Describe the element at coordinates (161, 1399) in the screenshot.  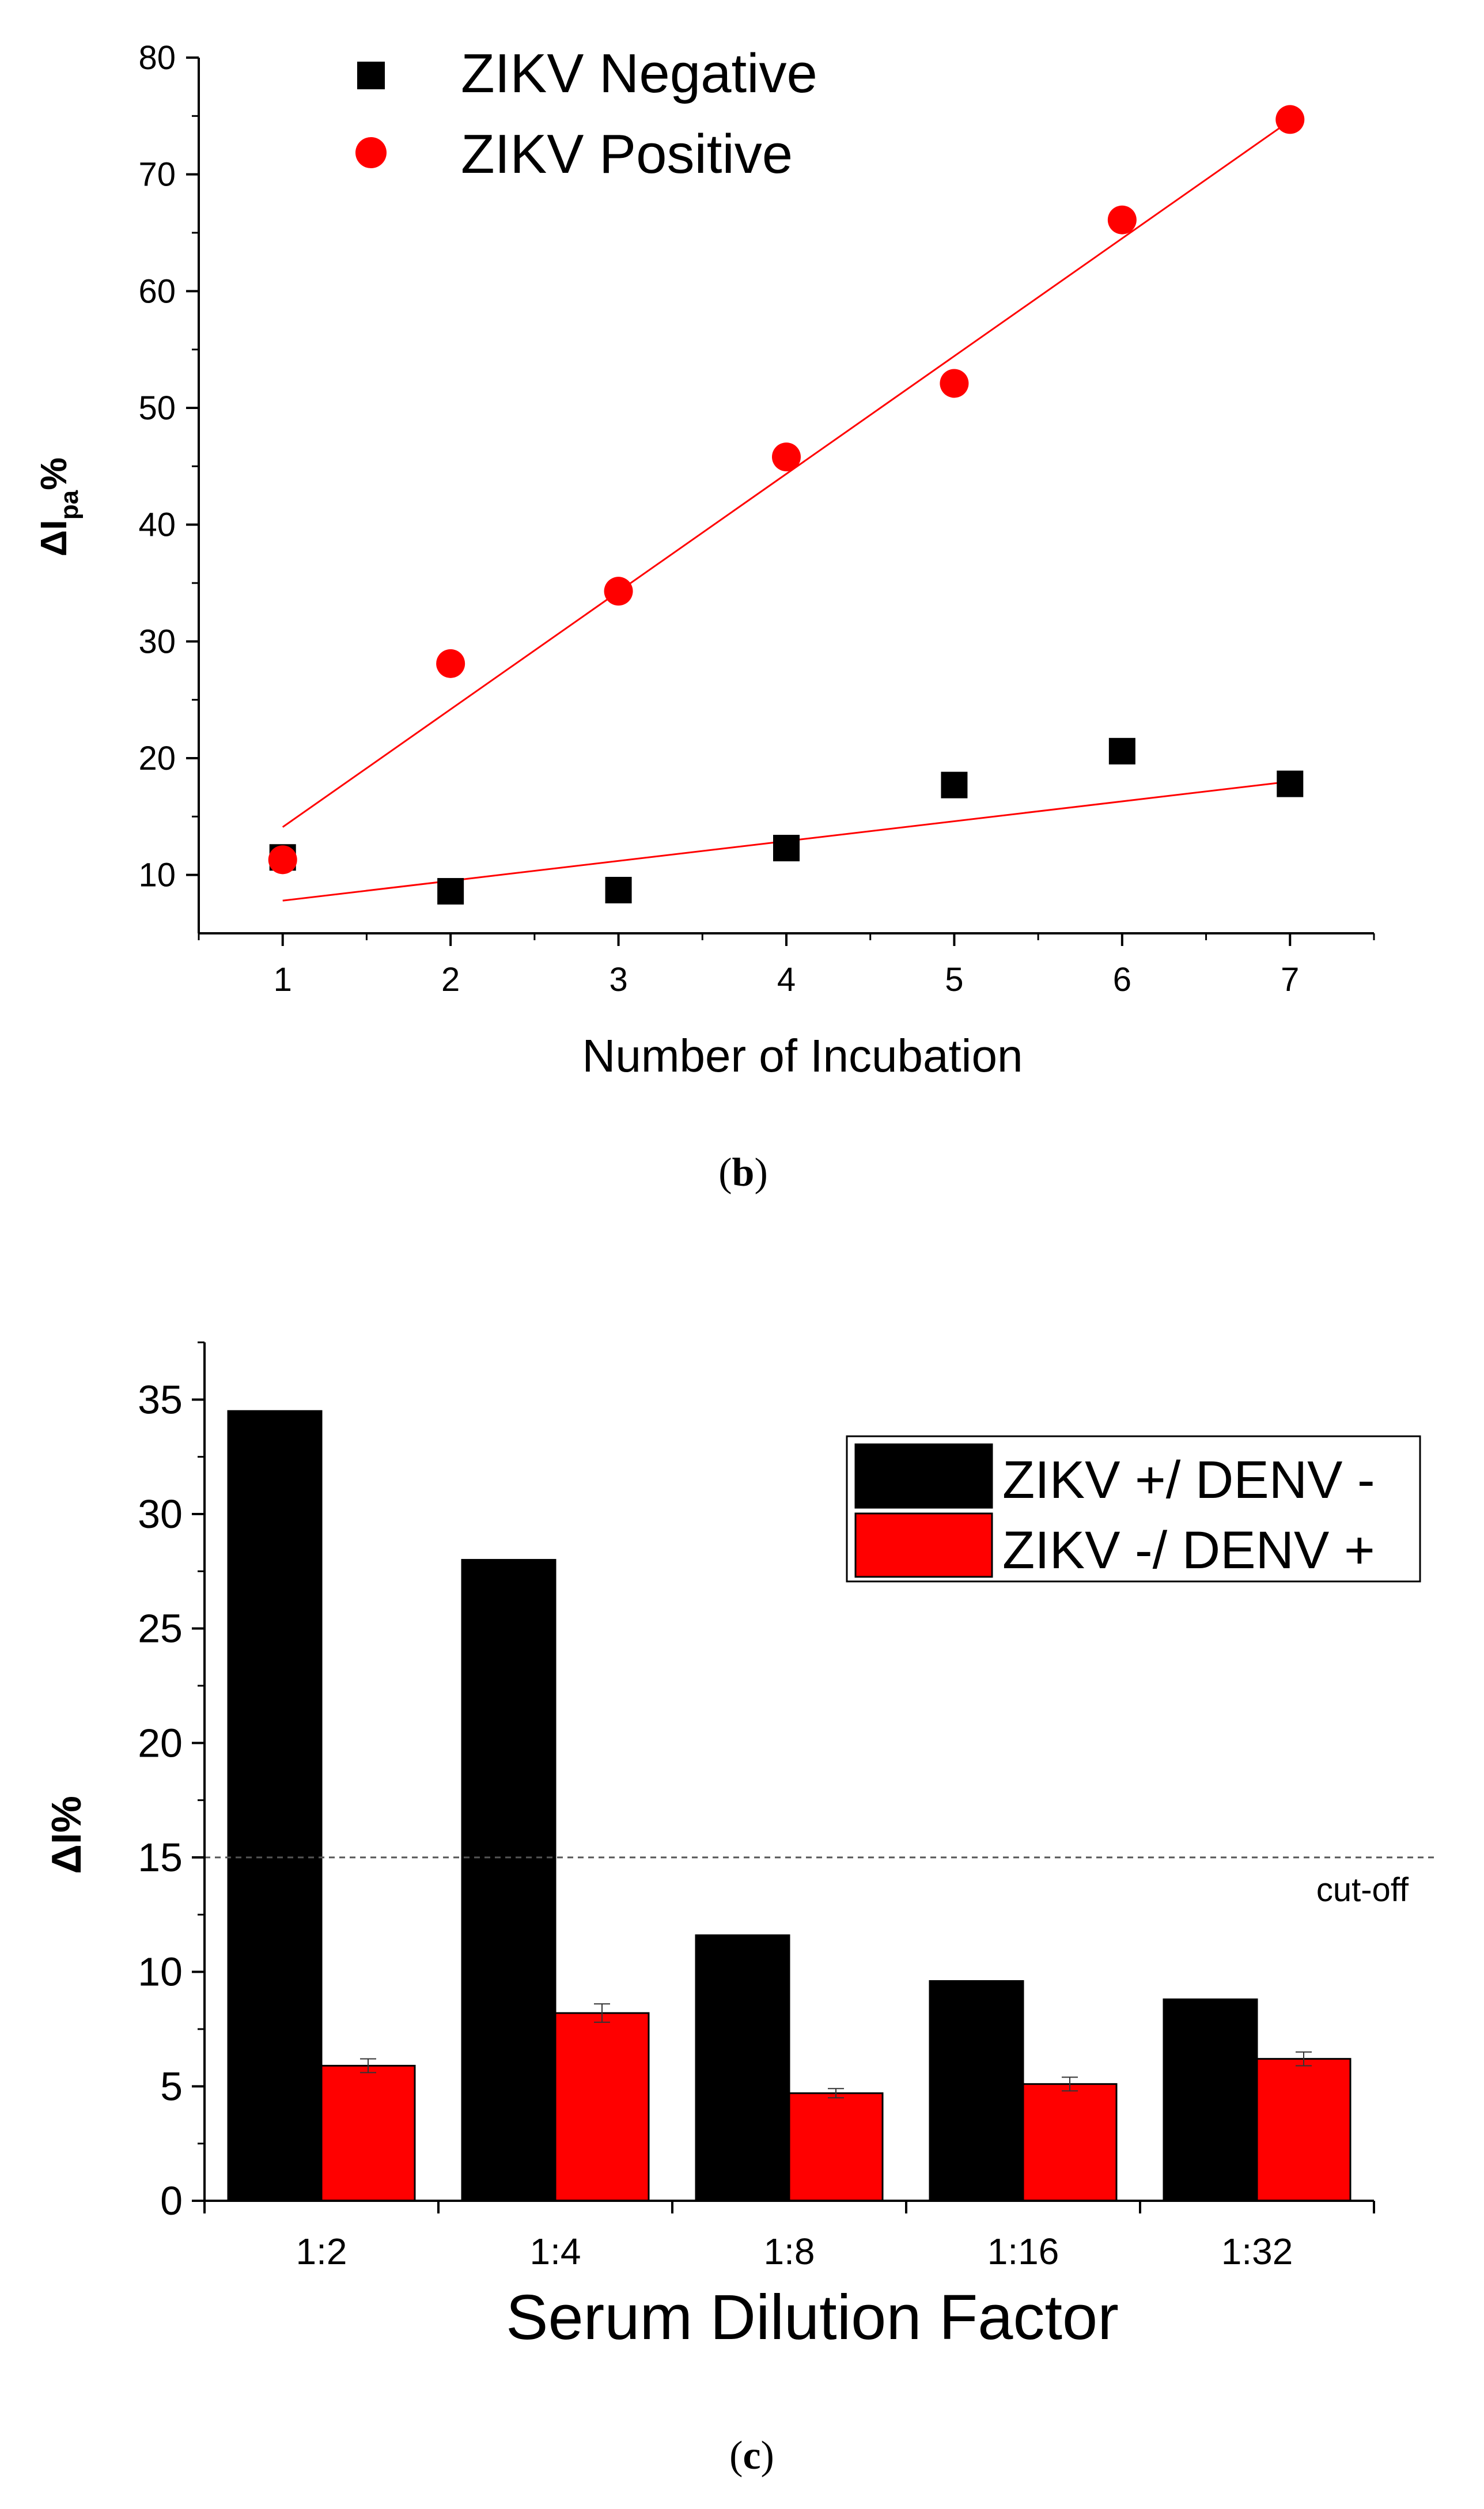
I see `y-tick-label: 35` at that location.